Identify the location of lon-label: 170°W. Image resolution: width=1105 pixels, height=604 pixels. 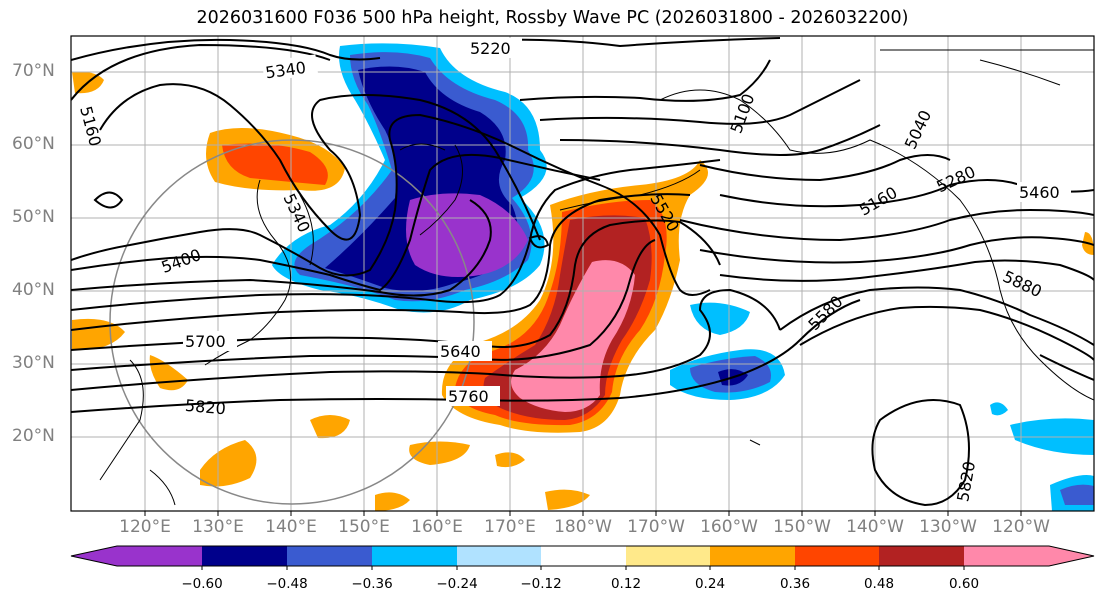
(656, 527).